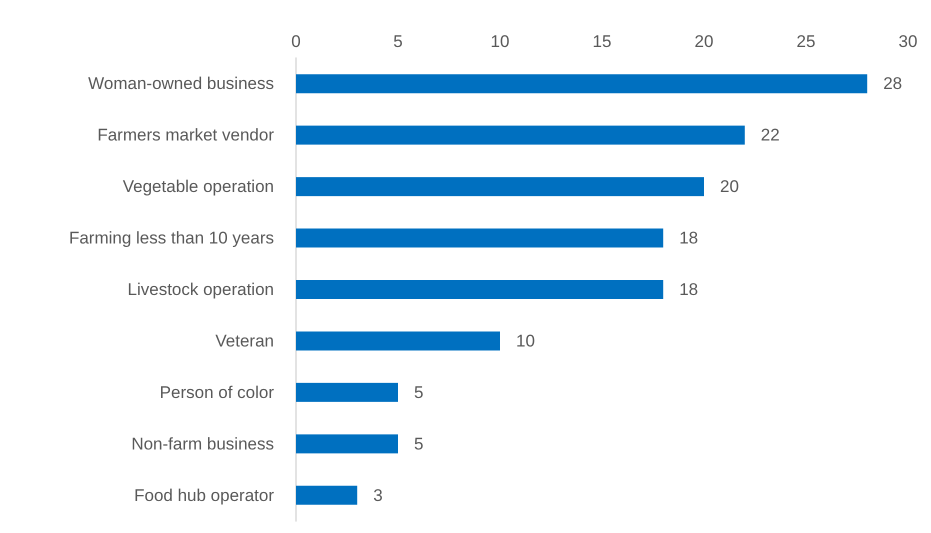 The image size is (931, 533). What do you see at coordinates (525, 340) in the screenshot?
I see `data-label: 10` at bounding box center [525, 340].